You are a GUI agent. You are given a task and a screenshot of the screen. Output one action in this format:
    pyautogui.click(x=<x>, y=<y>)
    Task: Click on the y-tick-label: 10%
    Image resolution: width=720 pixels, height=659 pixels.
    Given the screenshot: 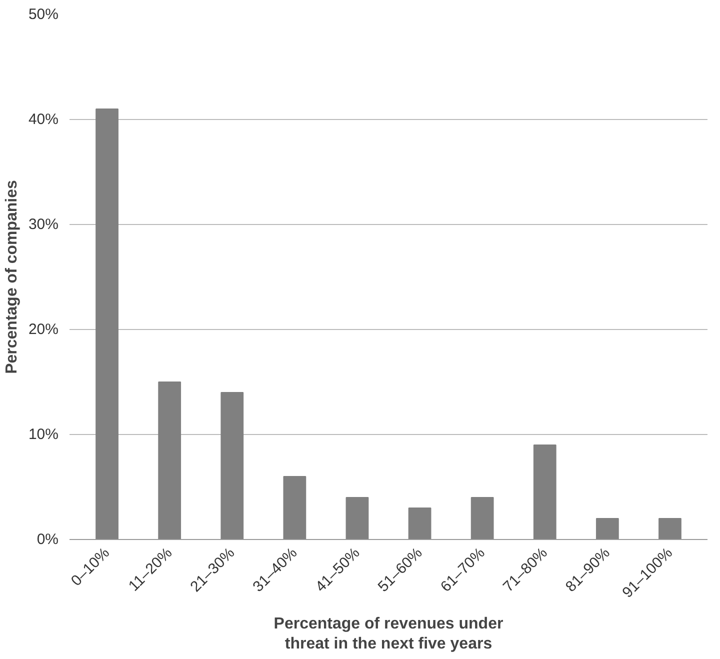 What is the action you would take?
    pyautogui.click(x=43, y=434)
    